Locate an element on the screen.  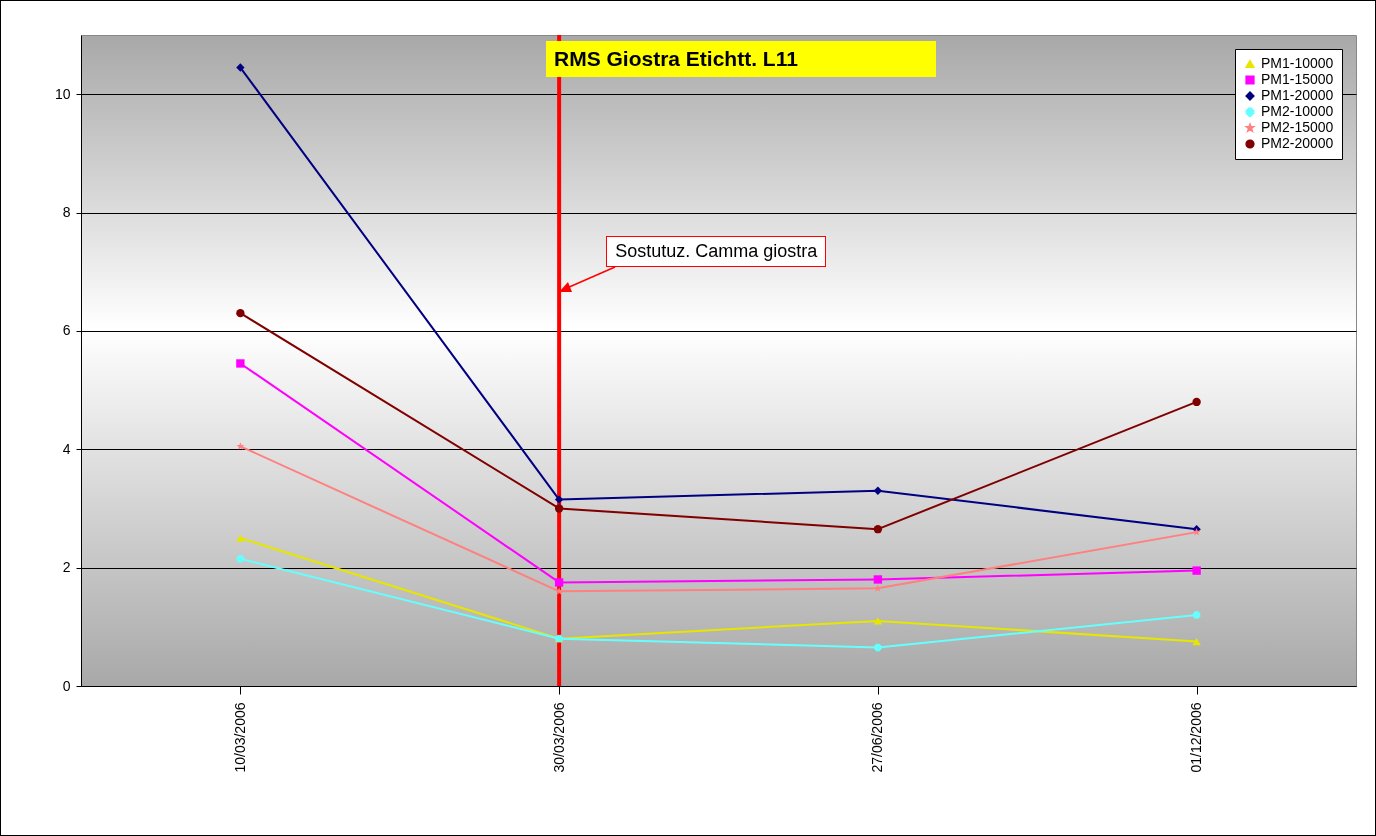
legend-label: PM1-10000 is located at coordinates (1297, 63).